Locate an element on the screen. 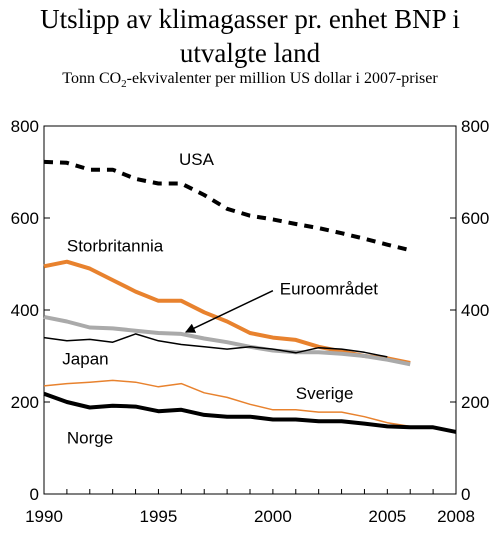 The height and width of the screenshot is (534, 500). y-tick-label-right: 200 is located at coordinates (475, 402).